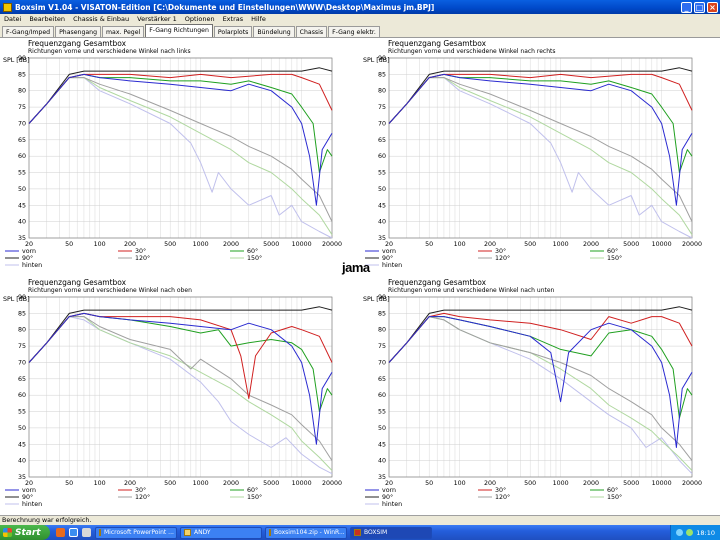  I want to click on winrar-icon, so click(270, 532).